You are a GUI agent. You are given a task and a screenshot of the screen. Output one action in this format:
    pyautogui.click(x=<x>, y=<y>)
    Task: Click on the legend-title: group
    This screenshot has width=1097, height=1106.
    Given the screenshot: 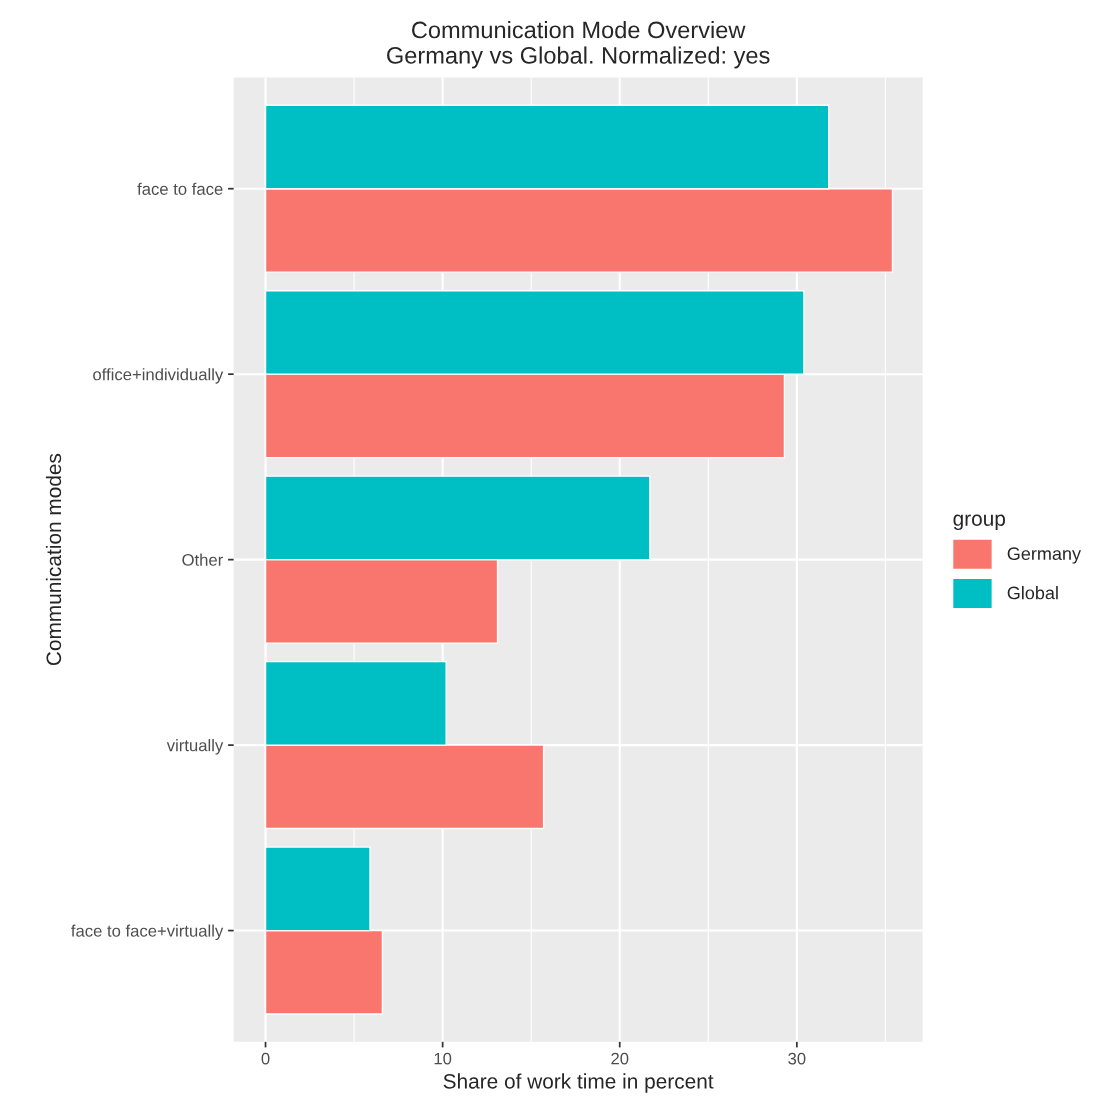 What is the action you would take?
    pyautogui.click(x=979, y=522)
    